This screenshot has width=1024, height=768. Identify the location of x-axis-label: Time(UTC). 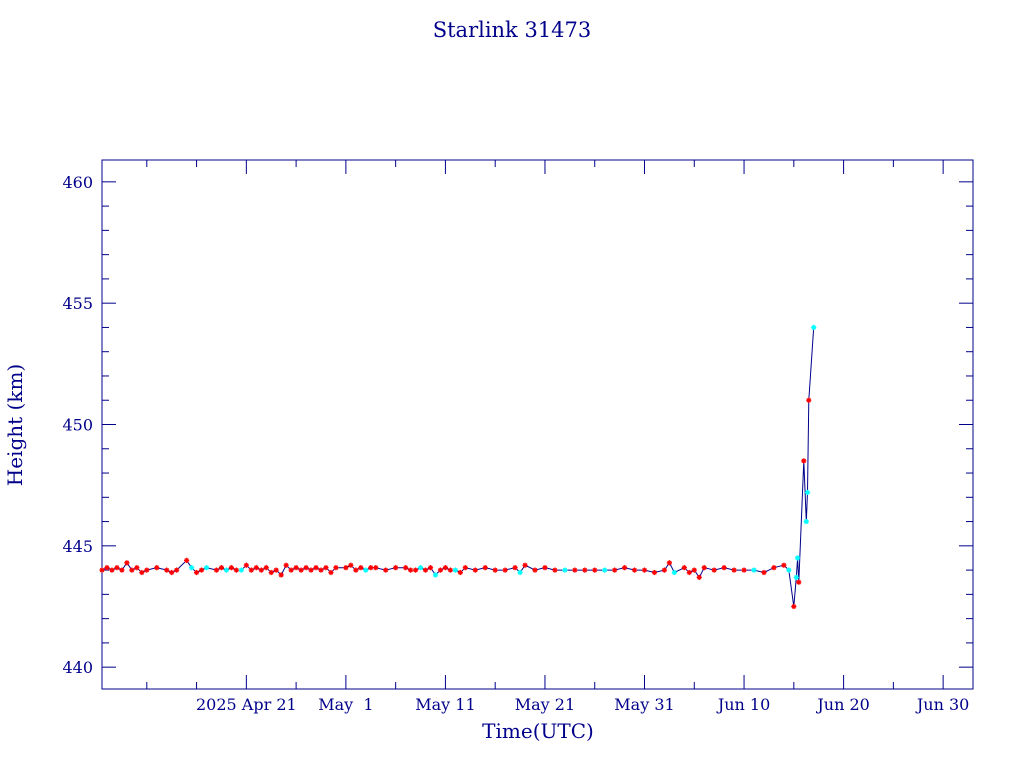
(538, 731).